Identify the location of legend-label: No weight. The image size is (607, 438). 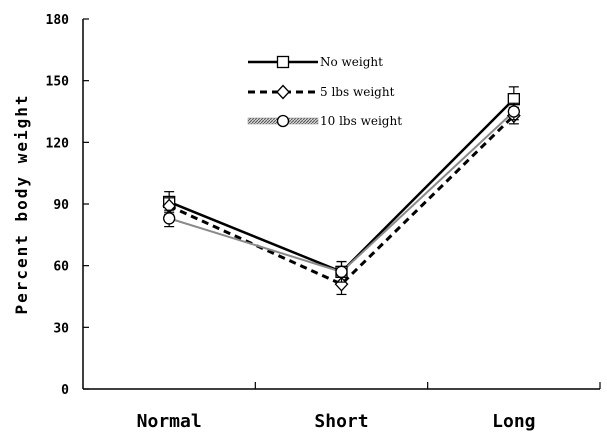
(351, 62).